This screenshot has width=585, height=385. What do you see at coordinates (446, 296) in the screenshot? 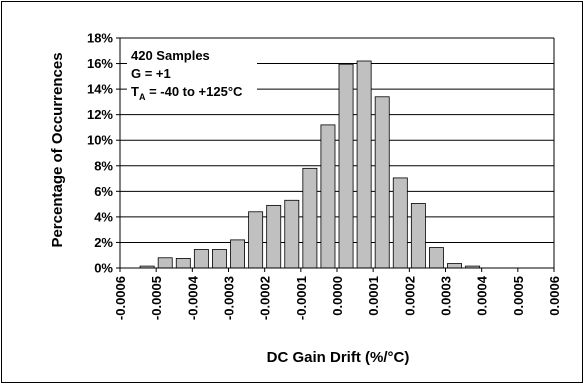
I see `x-tick-label: 0.0003` at bounding box center [446, 296].